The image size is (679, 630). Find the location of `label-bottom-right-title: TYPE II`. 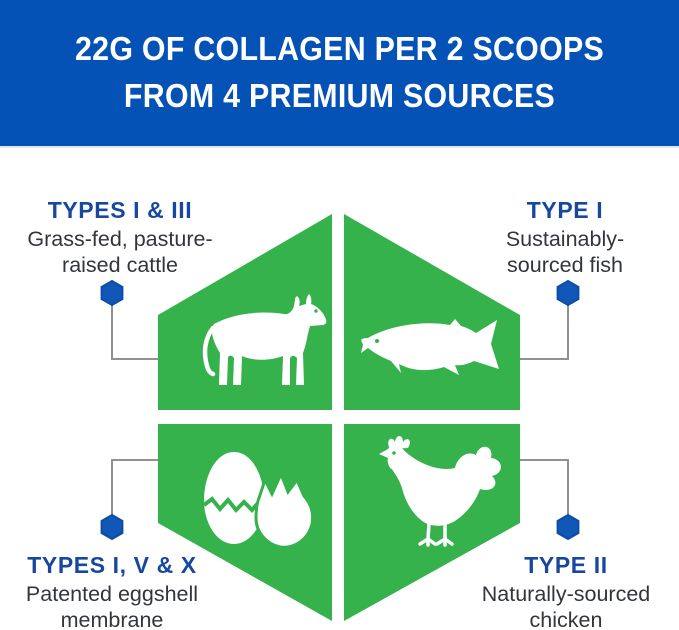

label-bottom-right-title: TYPE II is located at coordinates (566, 565).